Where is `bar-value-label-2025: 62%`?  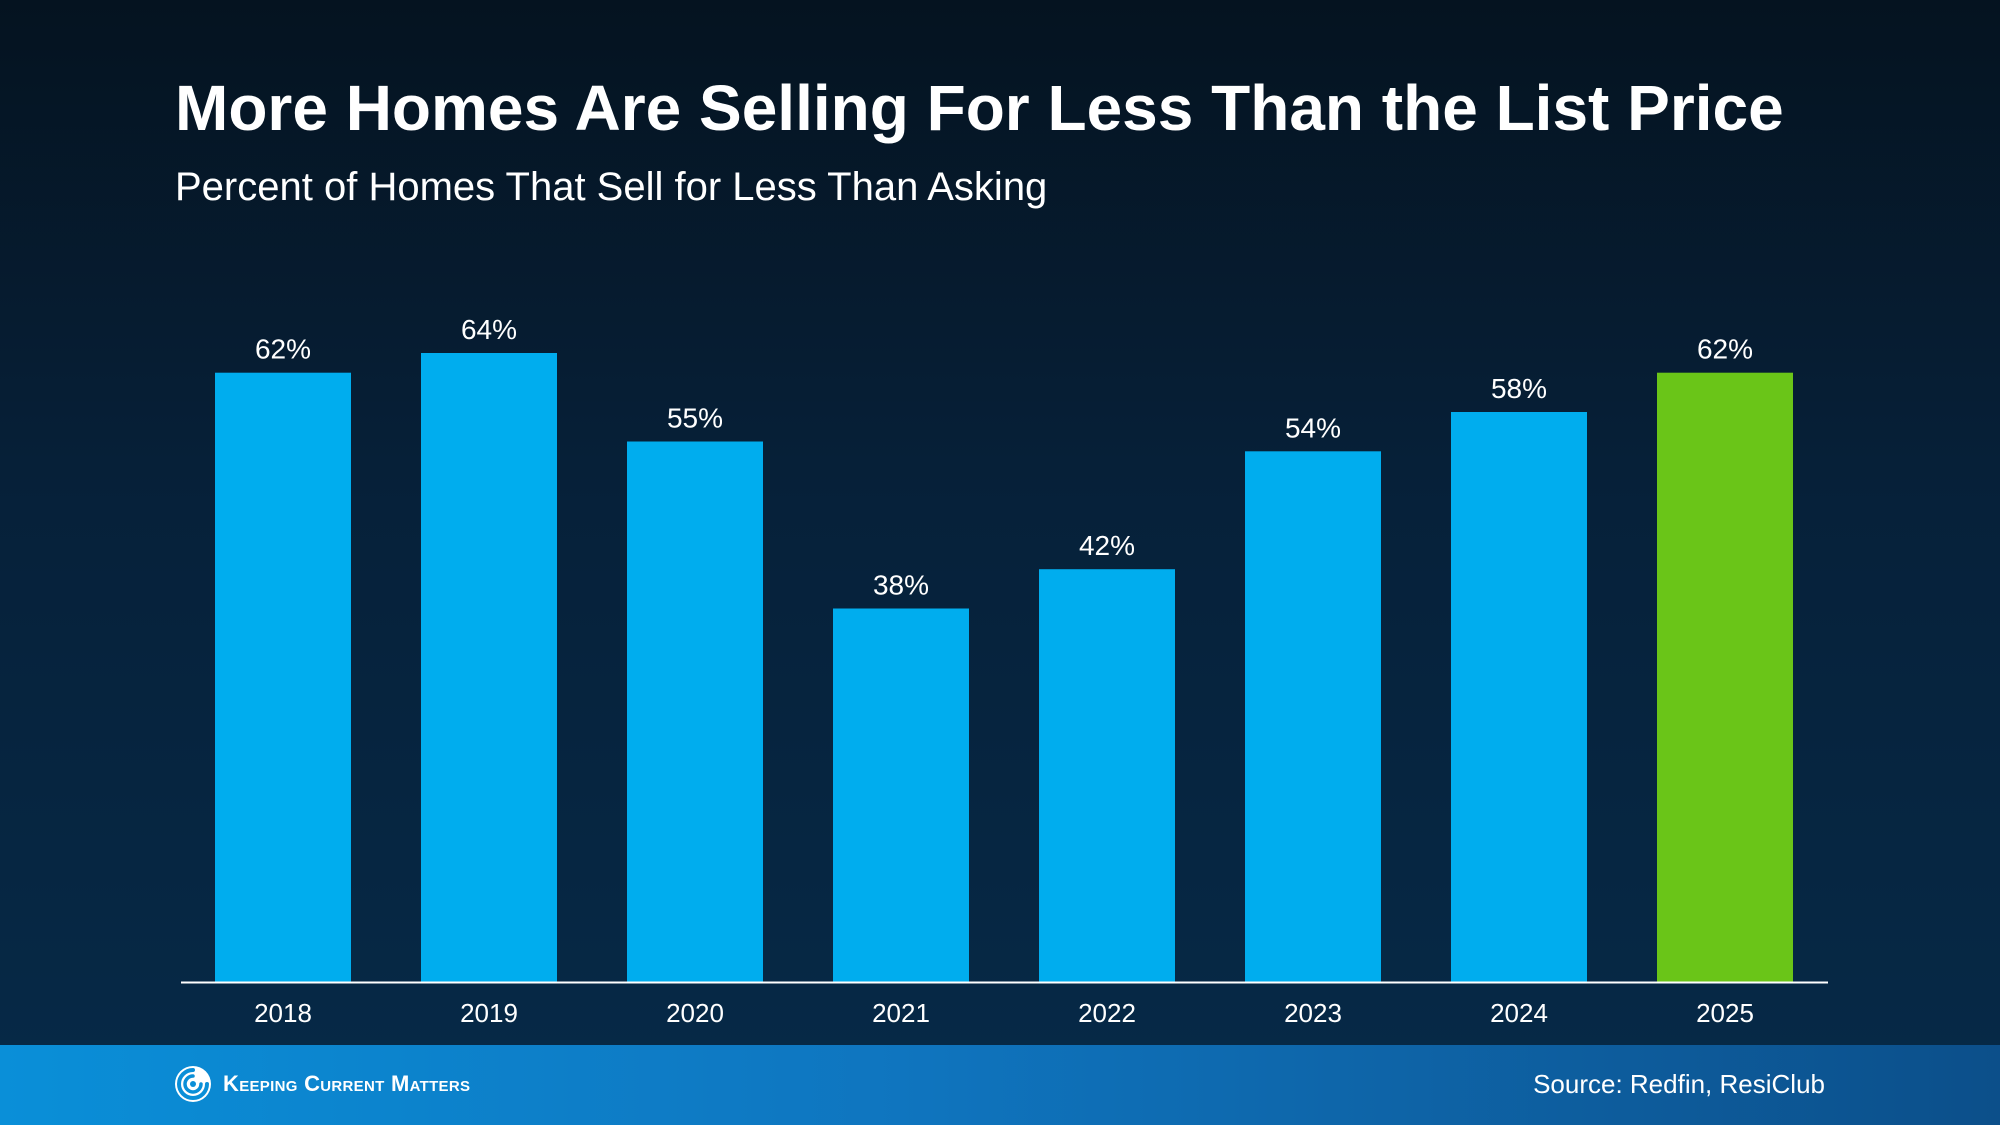 bar-value-label-2025: 62% is located at coordinates (1725, 349).